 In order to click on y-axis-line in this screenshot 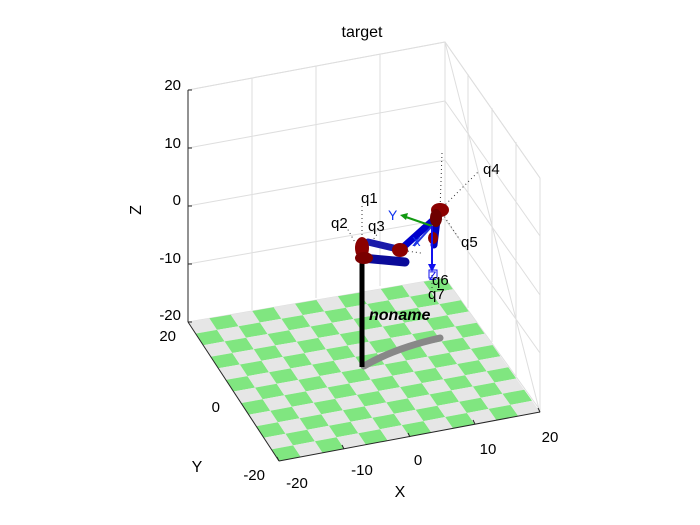, I will do `click(233, 391)`.